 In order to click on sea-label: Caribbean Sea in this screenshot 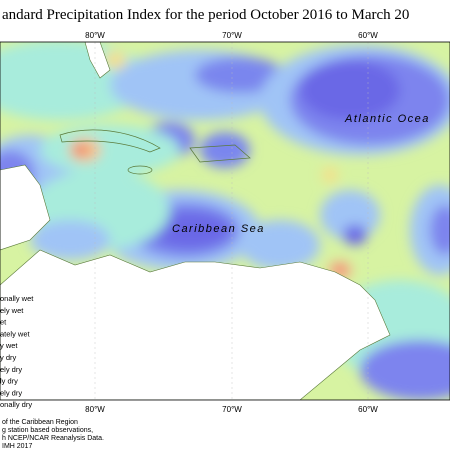, I will do `click(218, 229)`.